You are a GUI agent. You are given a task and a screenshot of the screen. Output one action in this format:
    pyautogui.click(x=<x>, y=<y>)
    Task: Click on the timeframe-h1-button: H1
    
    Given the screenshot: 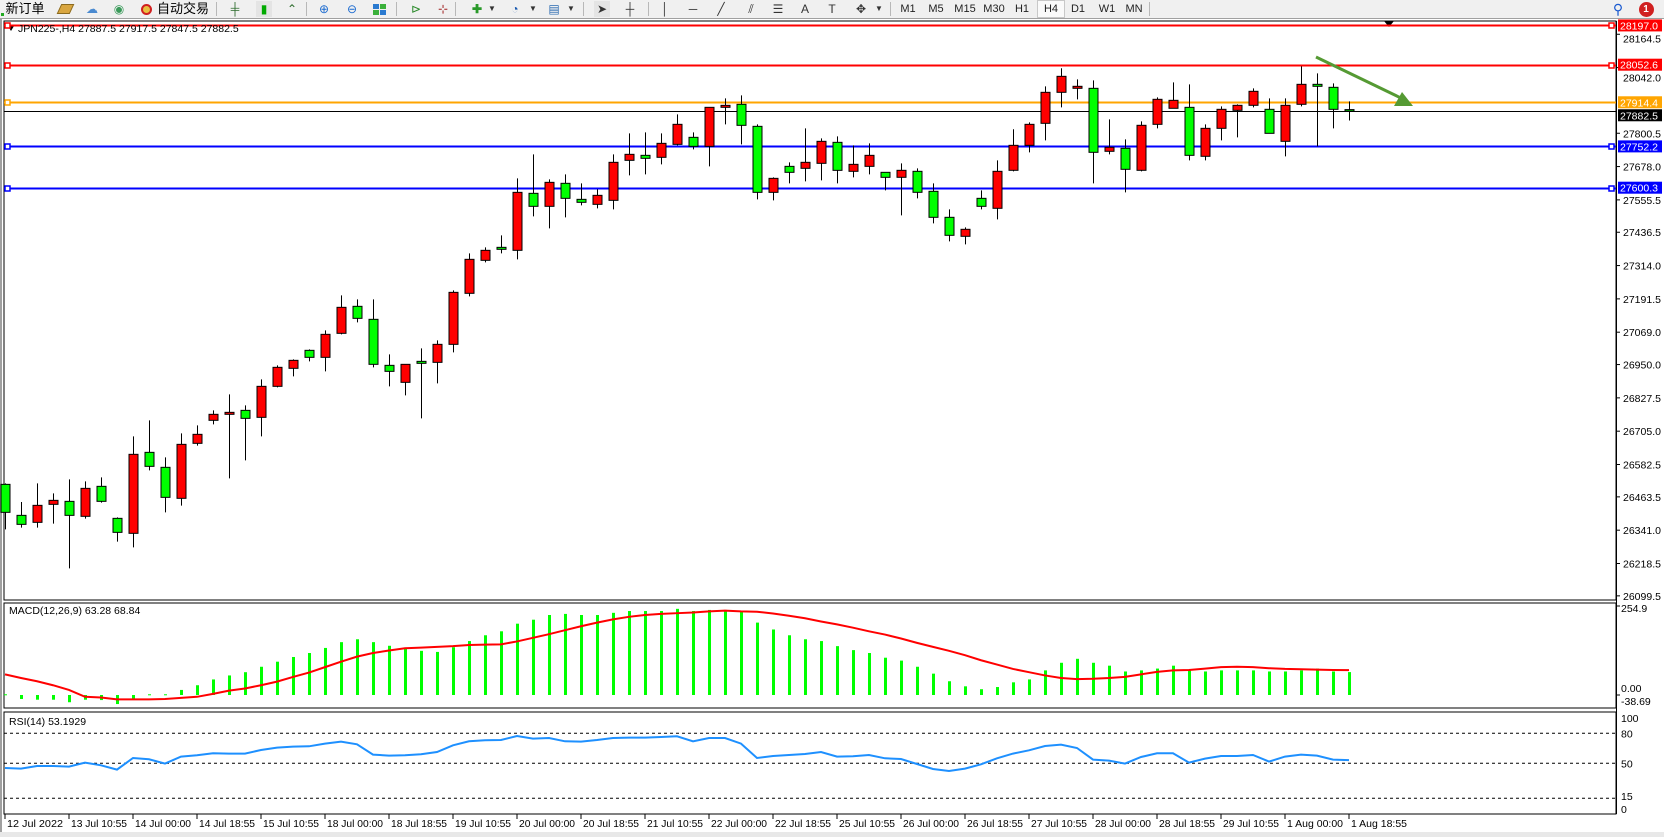 What is the action you would take?
    pyautogui.click(x=1022, y=9)
    